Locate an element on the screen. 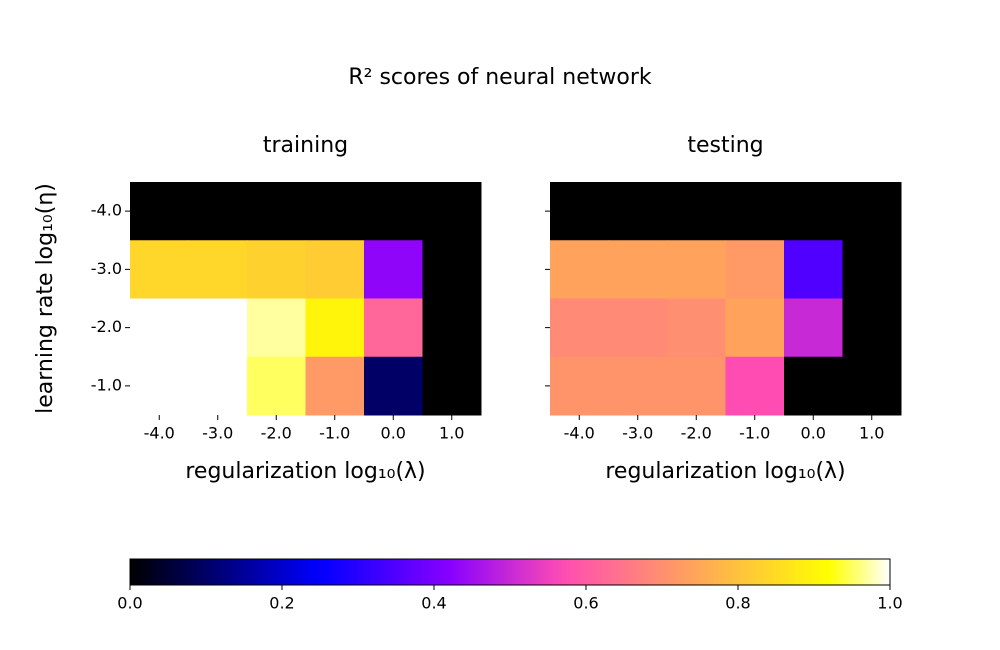 The height and width of the screenshot is (650, 1000). y-tick-label: -2.0 is located at coordinates (106, 326).